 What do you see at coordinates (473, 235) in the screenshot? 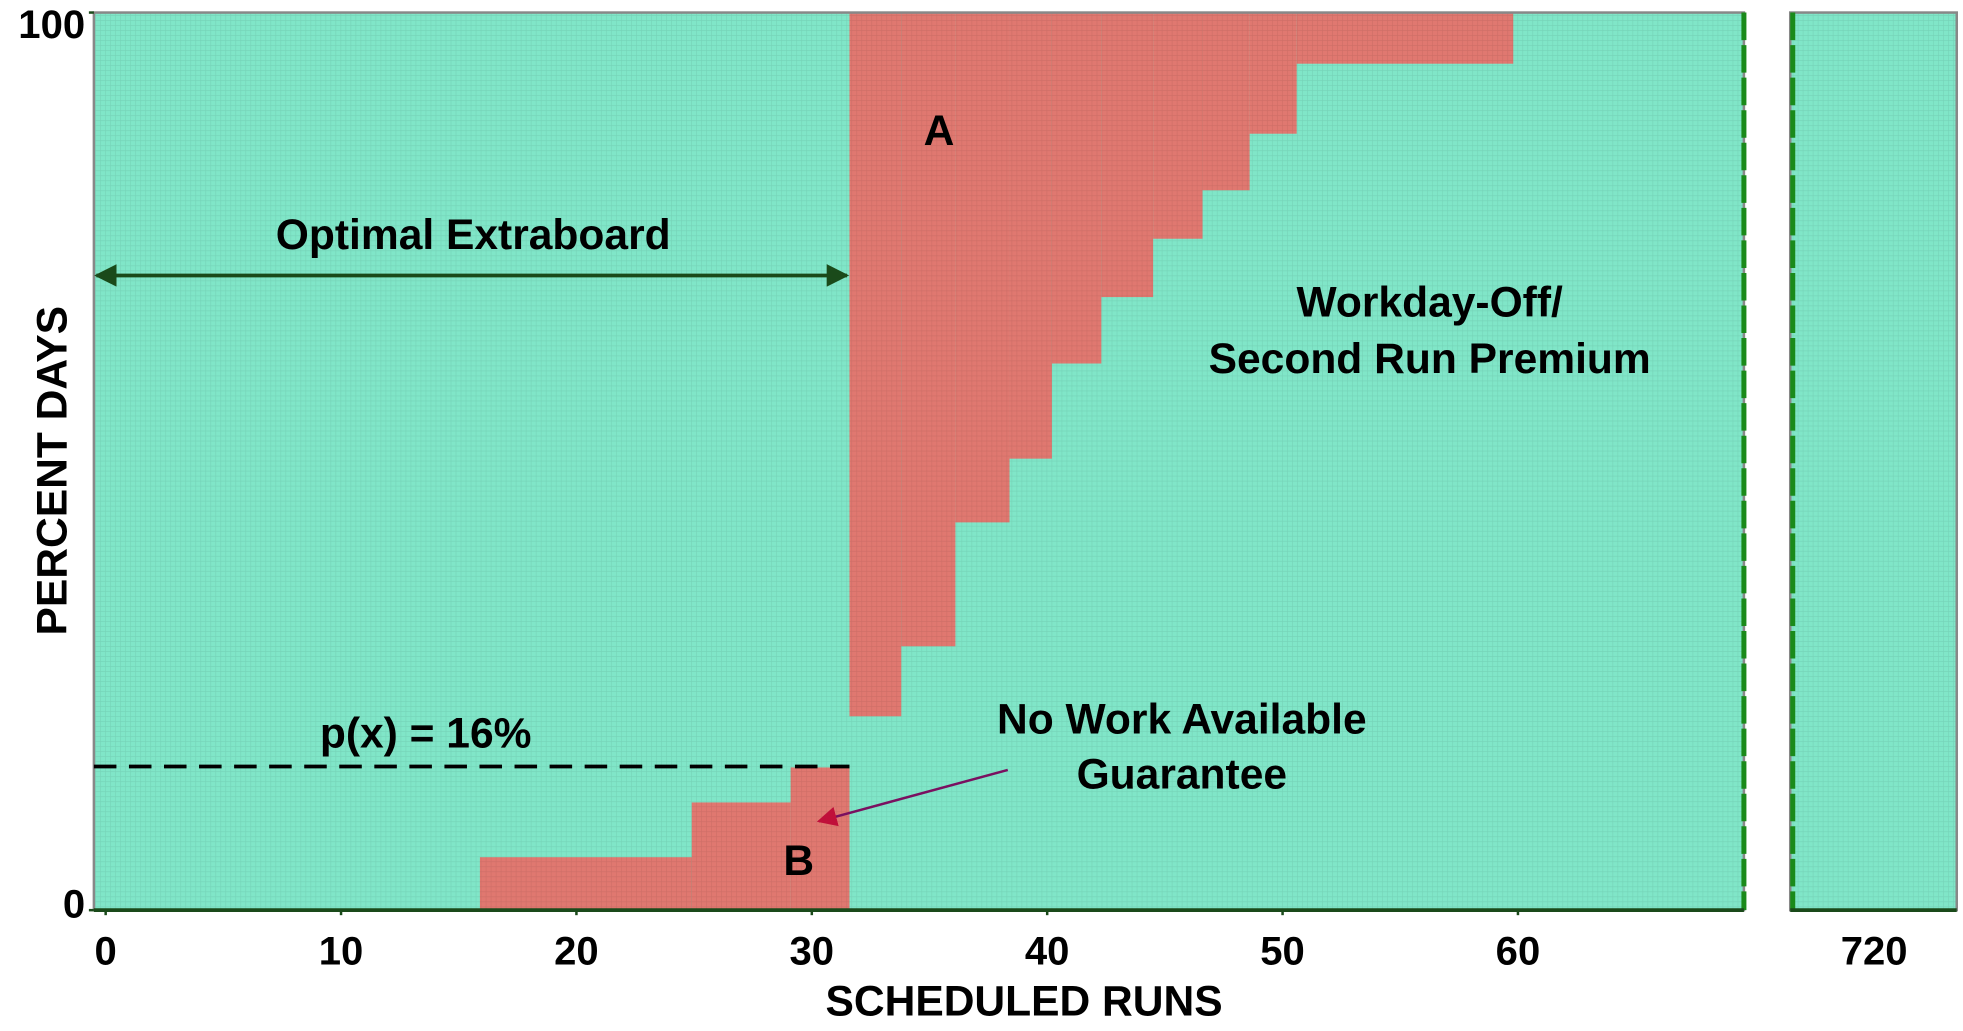
I see `annotation: Optimal Extraboard` at bounding box center [473, 235].